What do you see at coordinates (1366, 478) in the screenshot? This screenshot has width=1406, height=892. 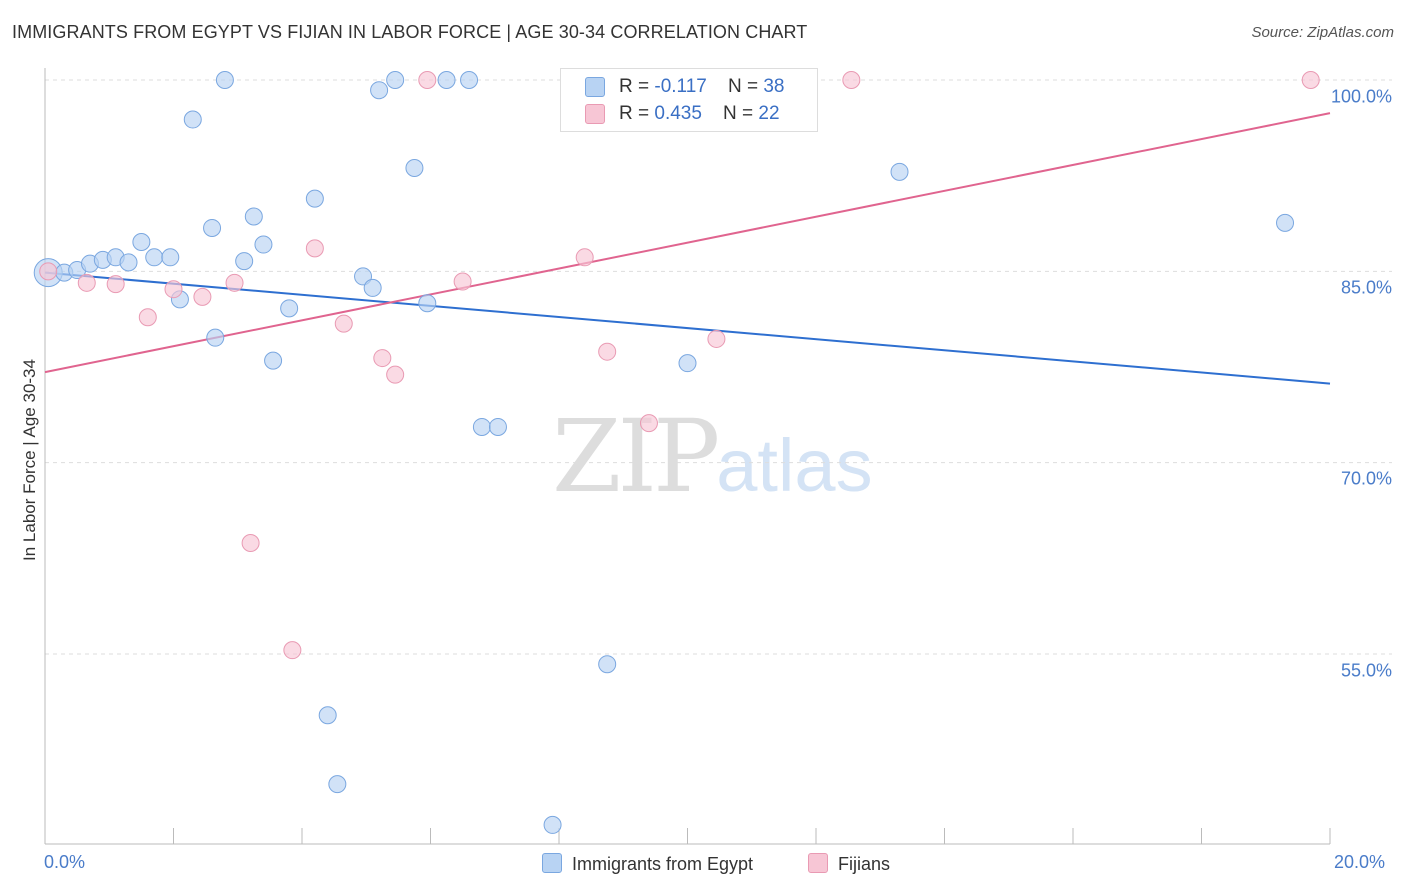 I see `y-tick-70: 70.0%` at bounding box center [1366, 478].